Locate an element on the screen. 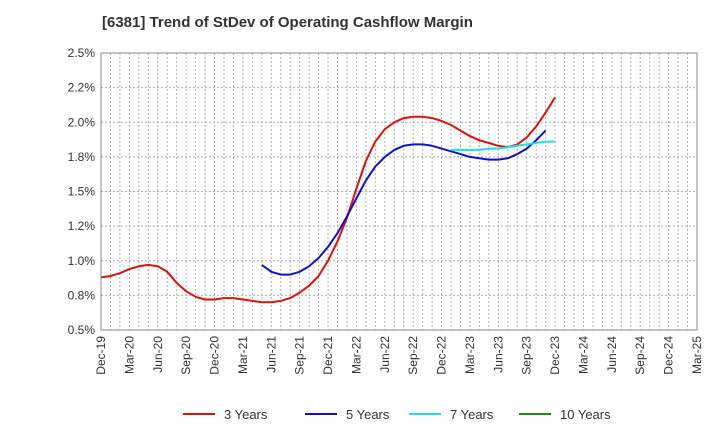 The image size is (720, 440). x-tick-label: Jun-21 is located at coordinates (271, 354).